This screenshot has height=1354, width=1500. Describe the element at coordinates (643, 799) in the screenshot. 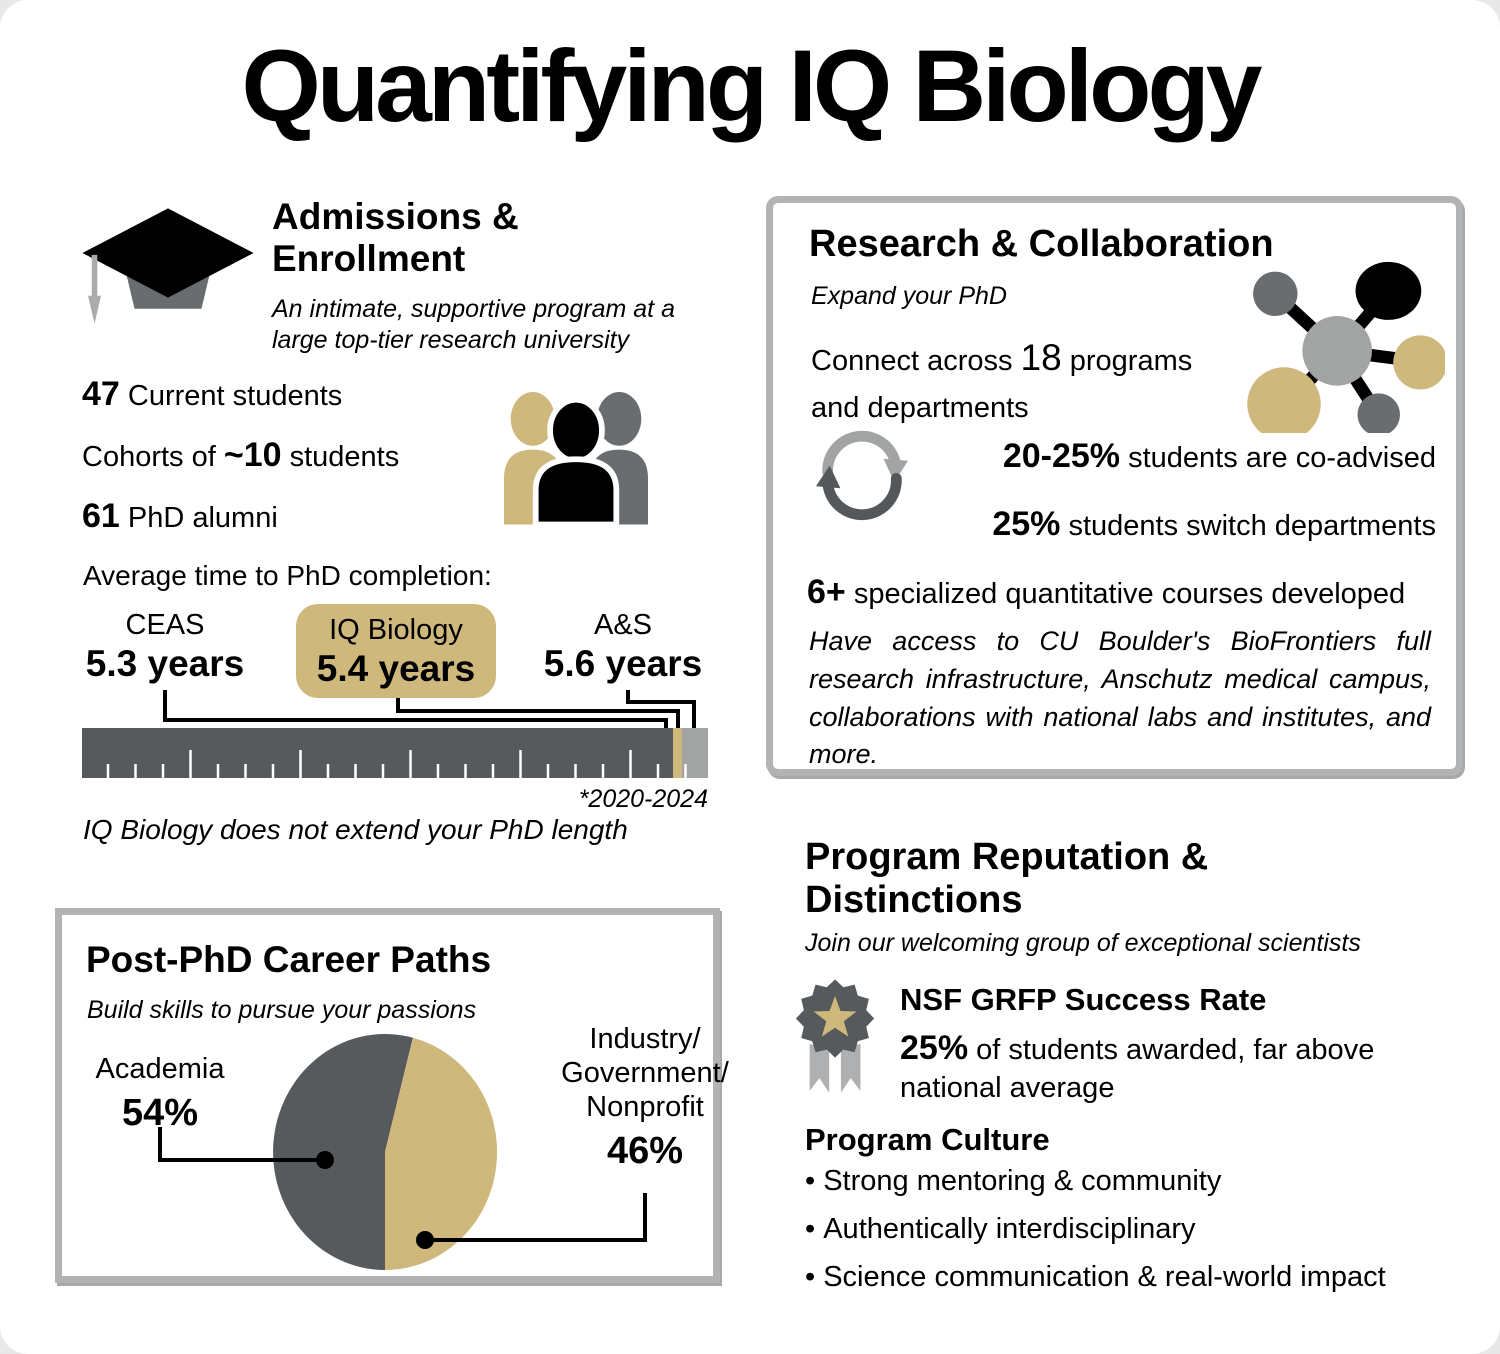

I see `timeline-footnote: *2020-2024` at that location.